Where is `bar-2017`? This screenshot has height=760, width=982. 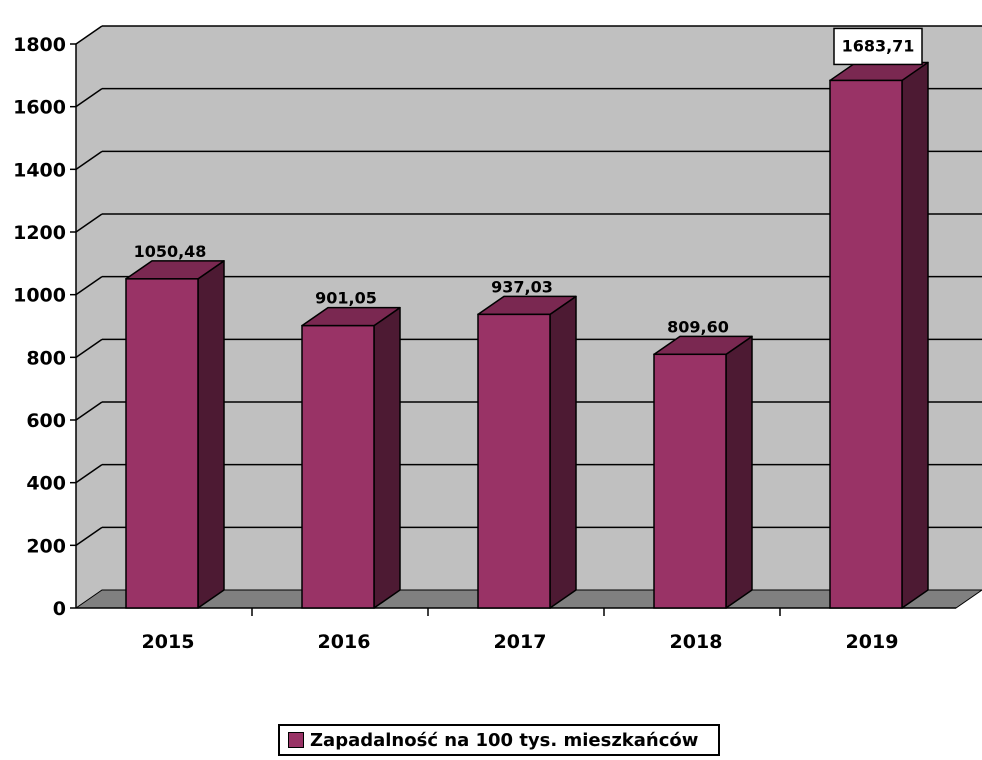 bar-2017 is located at coordinates (527, 452).